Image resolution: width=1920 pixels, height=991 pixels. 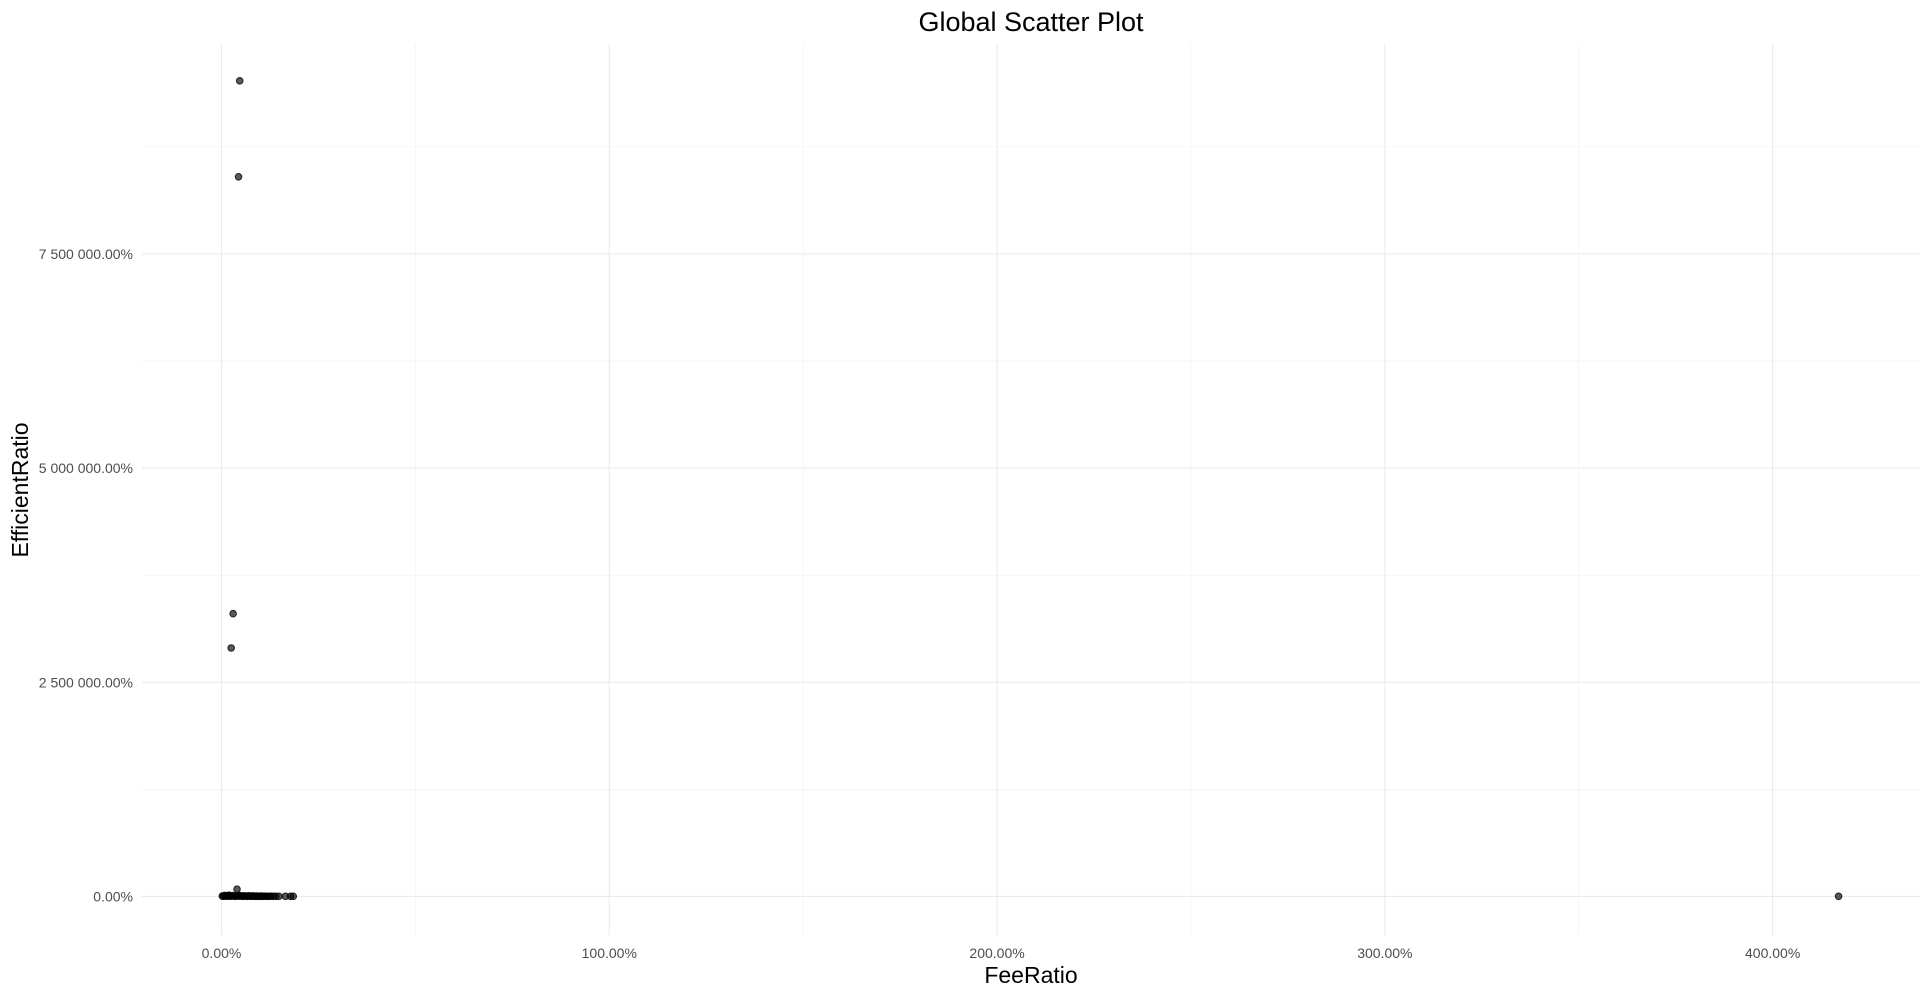 What do you see at coordinates (222, 953) in the screenshot?
I see `x-tick-label: 0.00%` at bounding box center [222, 953].